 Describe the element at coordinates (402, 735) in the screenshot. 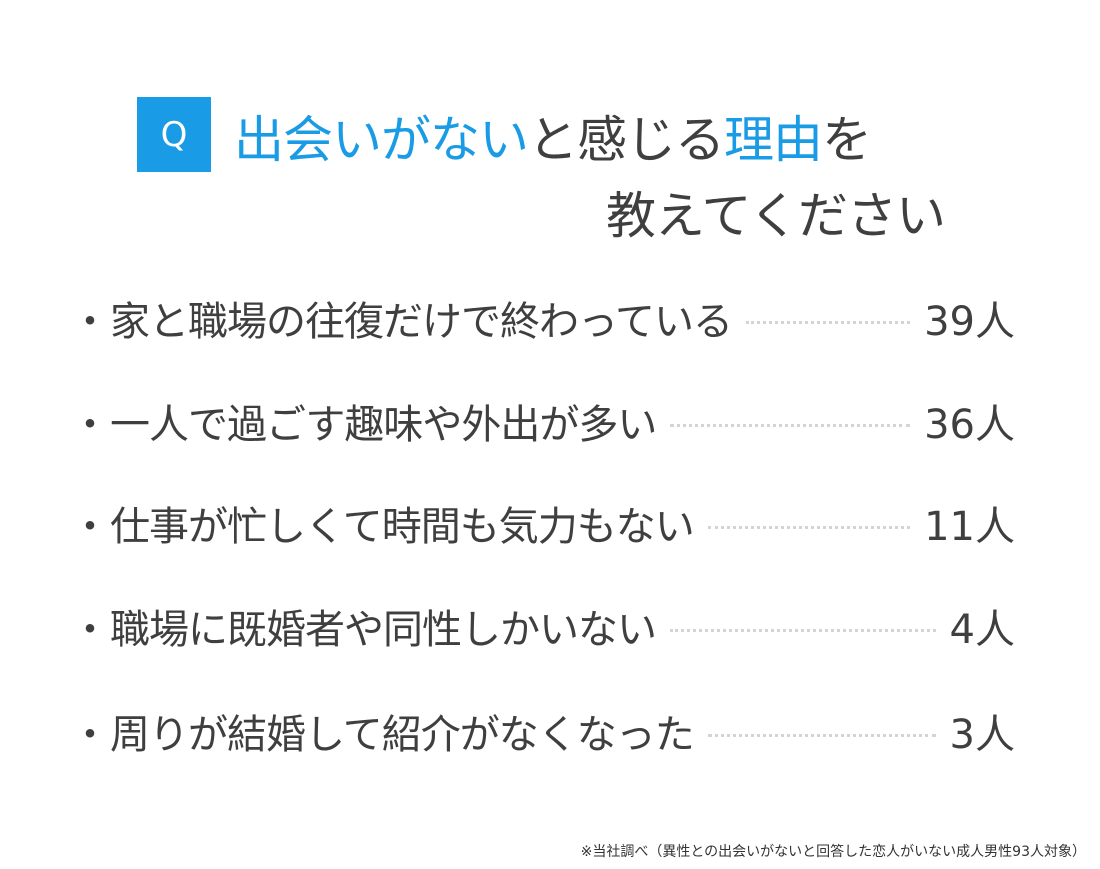

I see `item-label: 周りが結婚して紹介がなくなった` at that location.